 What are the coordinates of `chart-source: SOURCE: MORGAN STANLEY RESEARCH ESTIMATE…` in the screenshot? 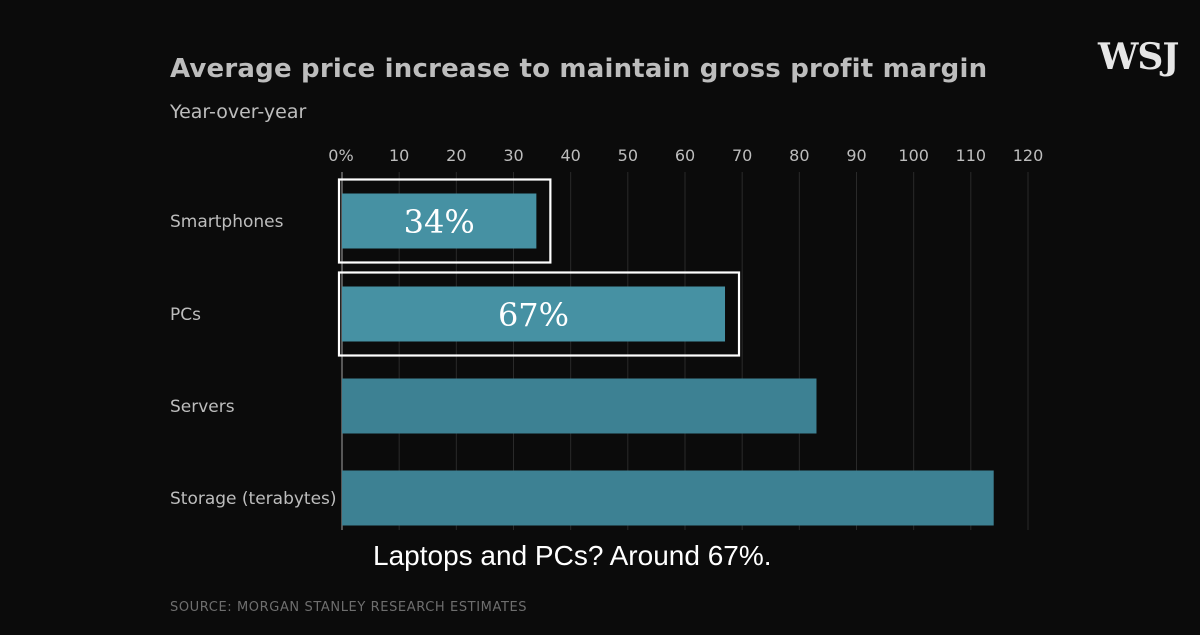 It's located at (349, 607).